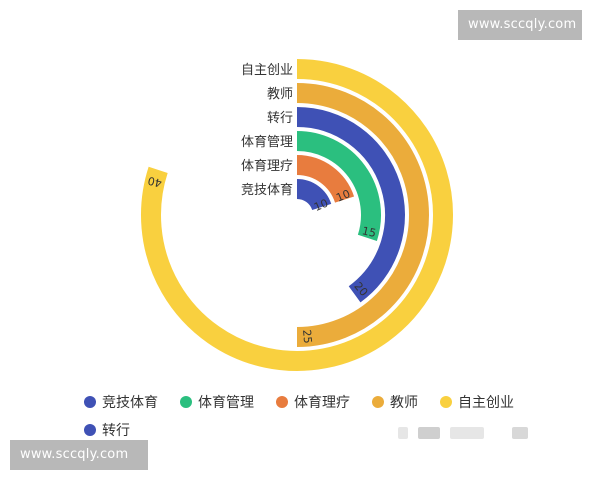  What do you see at coordinates (280, 94) in the screenshot?
I see `category-label: 教师` at bounding box center [280, 94].